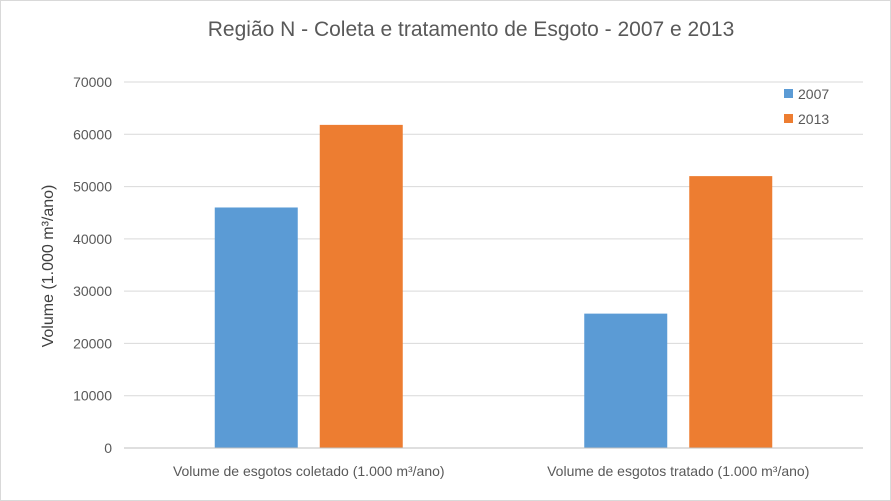  Describe the element at coordinates (92, 291) in the screenshot. I see `y-tick-label: 30000` at that location.